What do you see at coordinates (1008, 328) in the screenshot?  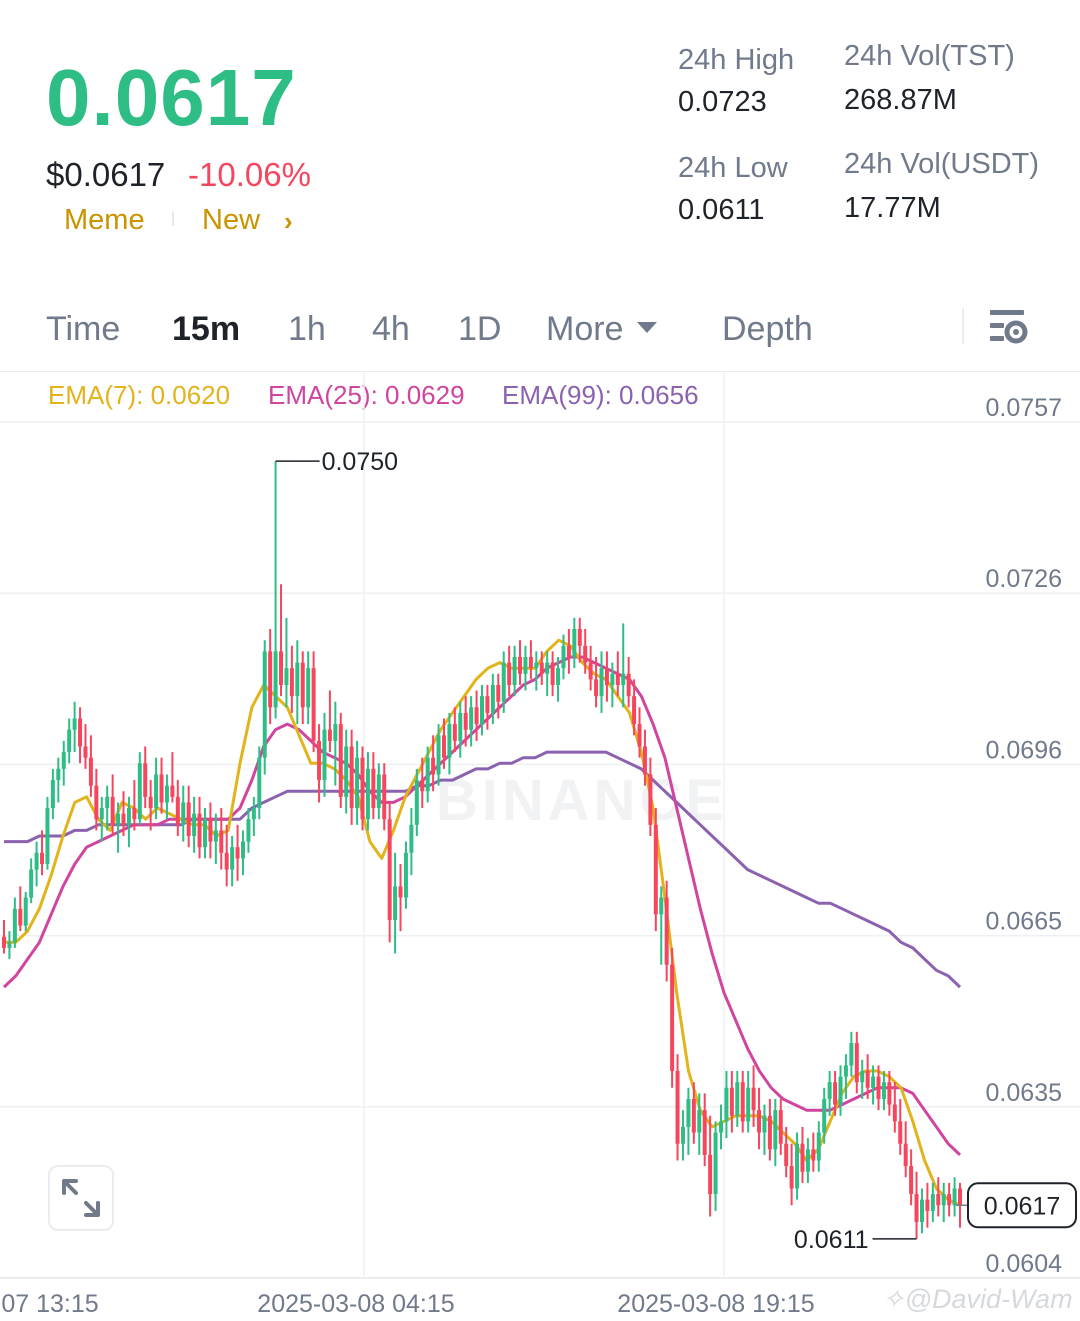 I see `chart-settings-button` at bounding box center [1008, 328].